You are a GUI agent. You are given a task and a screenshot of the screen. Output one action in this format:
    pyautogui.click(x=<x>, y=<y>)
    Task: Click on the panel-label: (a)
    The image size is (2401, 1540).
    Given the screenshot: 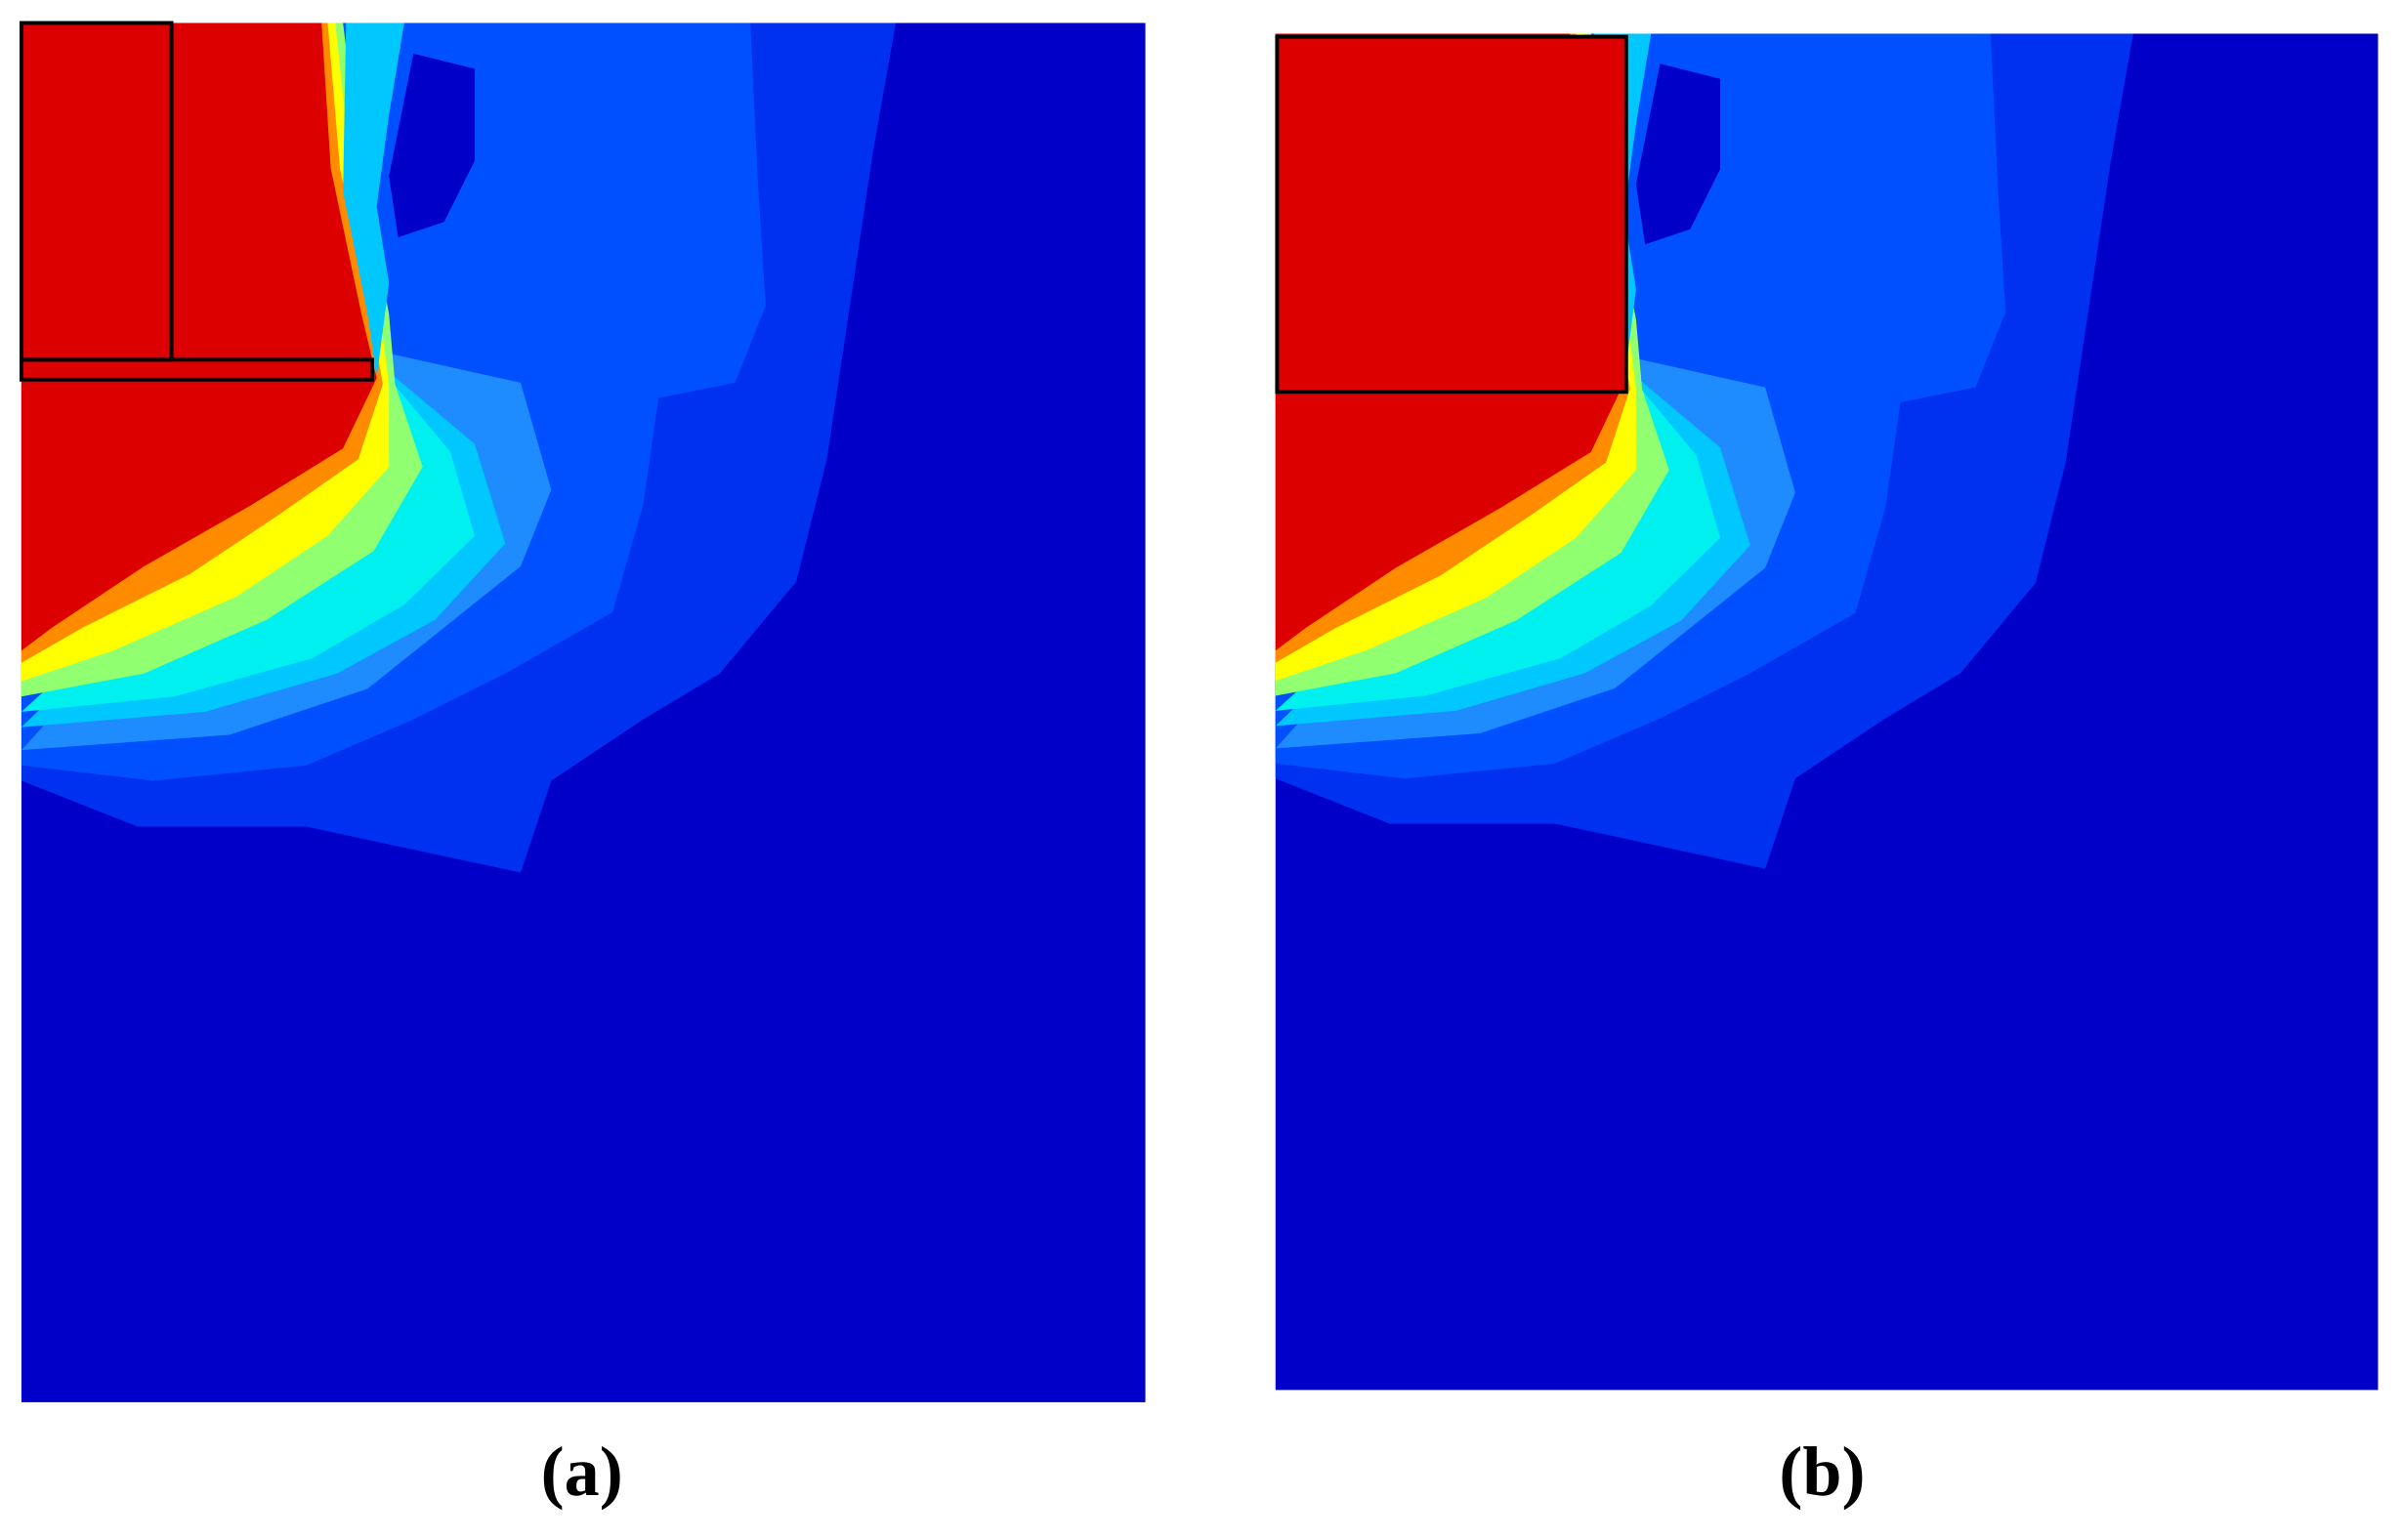 What is the action you would take?
    pyautogui.click(x=582, y=1472)
    